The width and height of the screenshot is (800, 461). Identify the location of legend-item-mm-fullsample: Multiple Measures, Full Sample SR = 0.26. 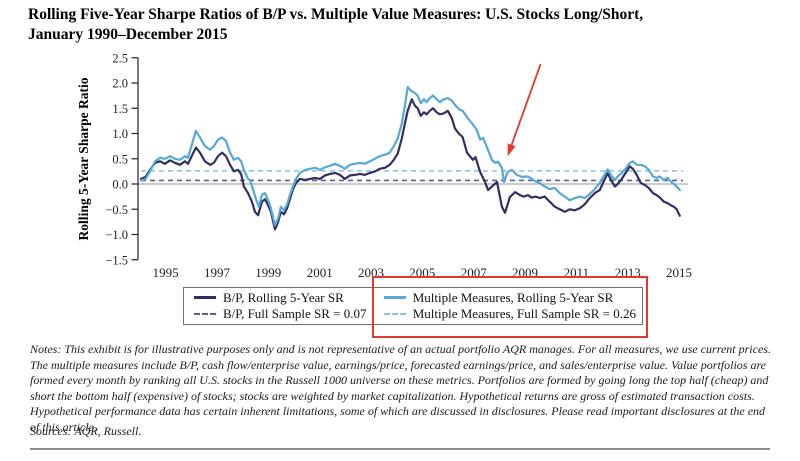
(509, 314).